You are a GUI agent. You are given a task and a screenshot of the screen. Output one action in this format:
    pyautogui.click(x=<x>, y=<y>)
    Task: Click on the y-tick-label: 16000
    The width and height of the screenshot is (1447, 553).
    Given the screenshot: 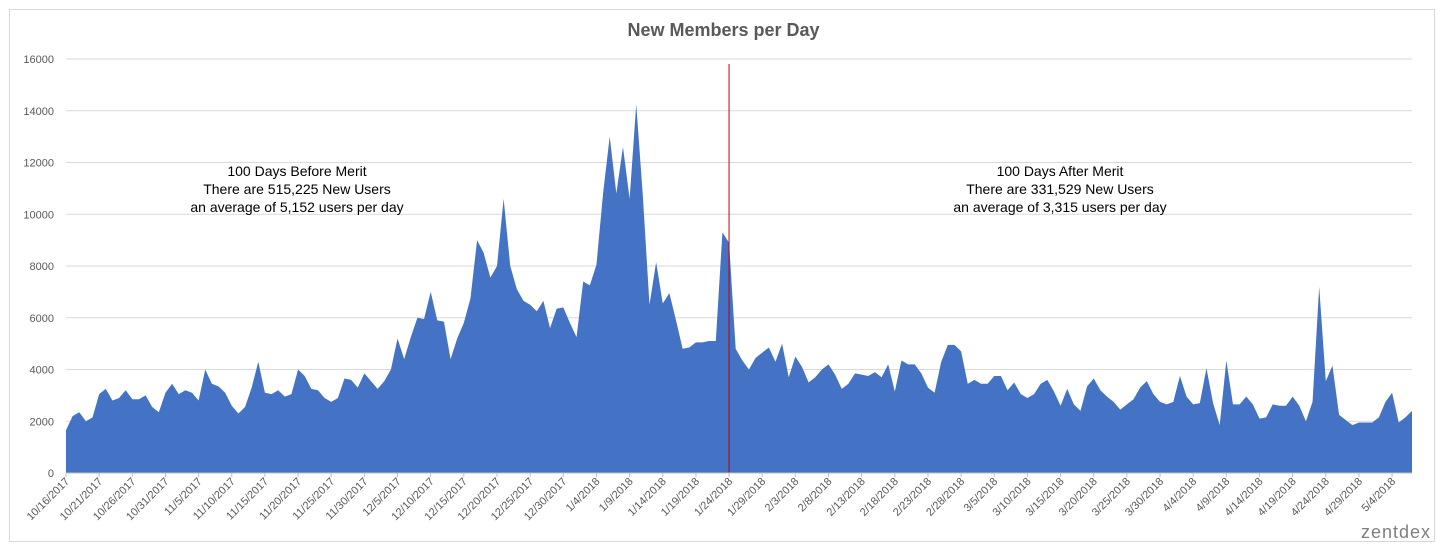 What is the action you would take?
    pyautogui.click(x=38, y=60)
    